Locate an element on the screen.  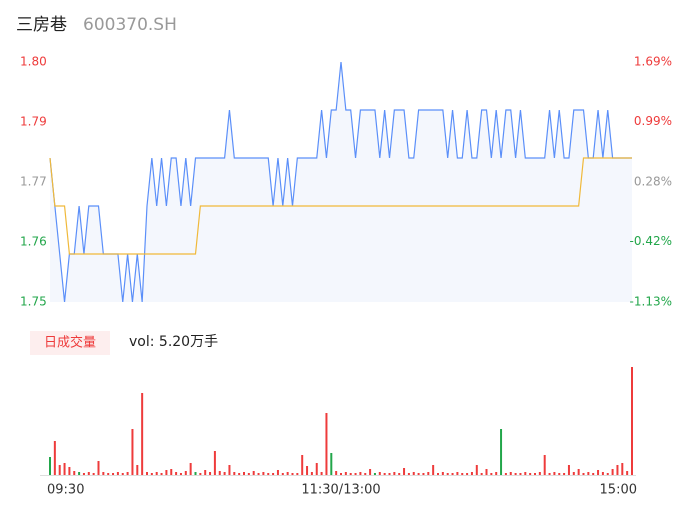
y2-tick-label: 0.99% is located at coordinates (653, 121).